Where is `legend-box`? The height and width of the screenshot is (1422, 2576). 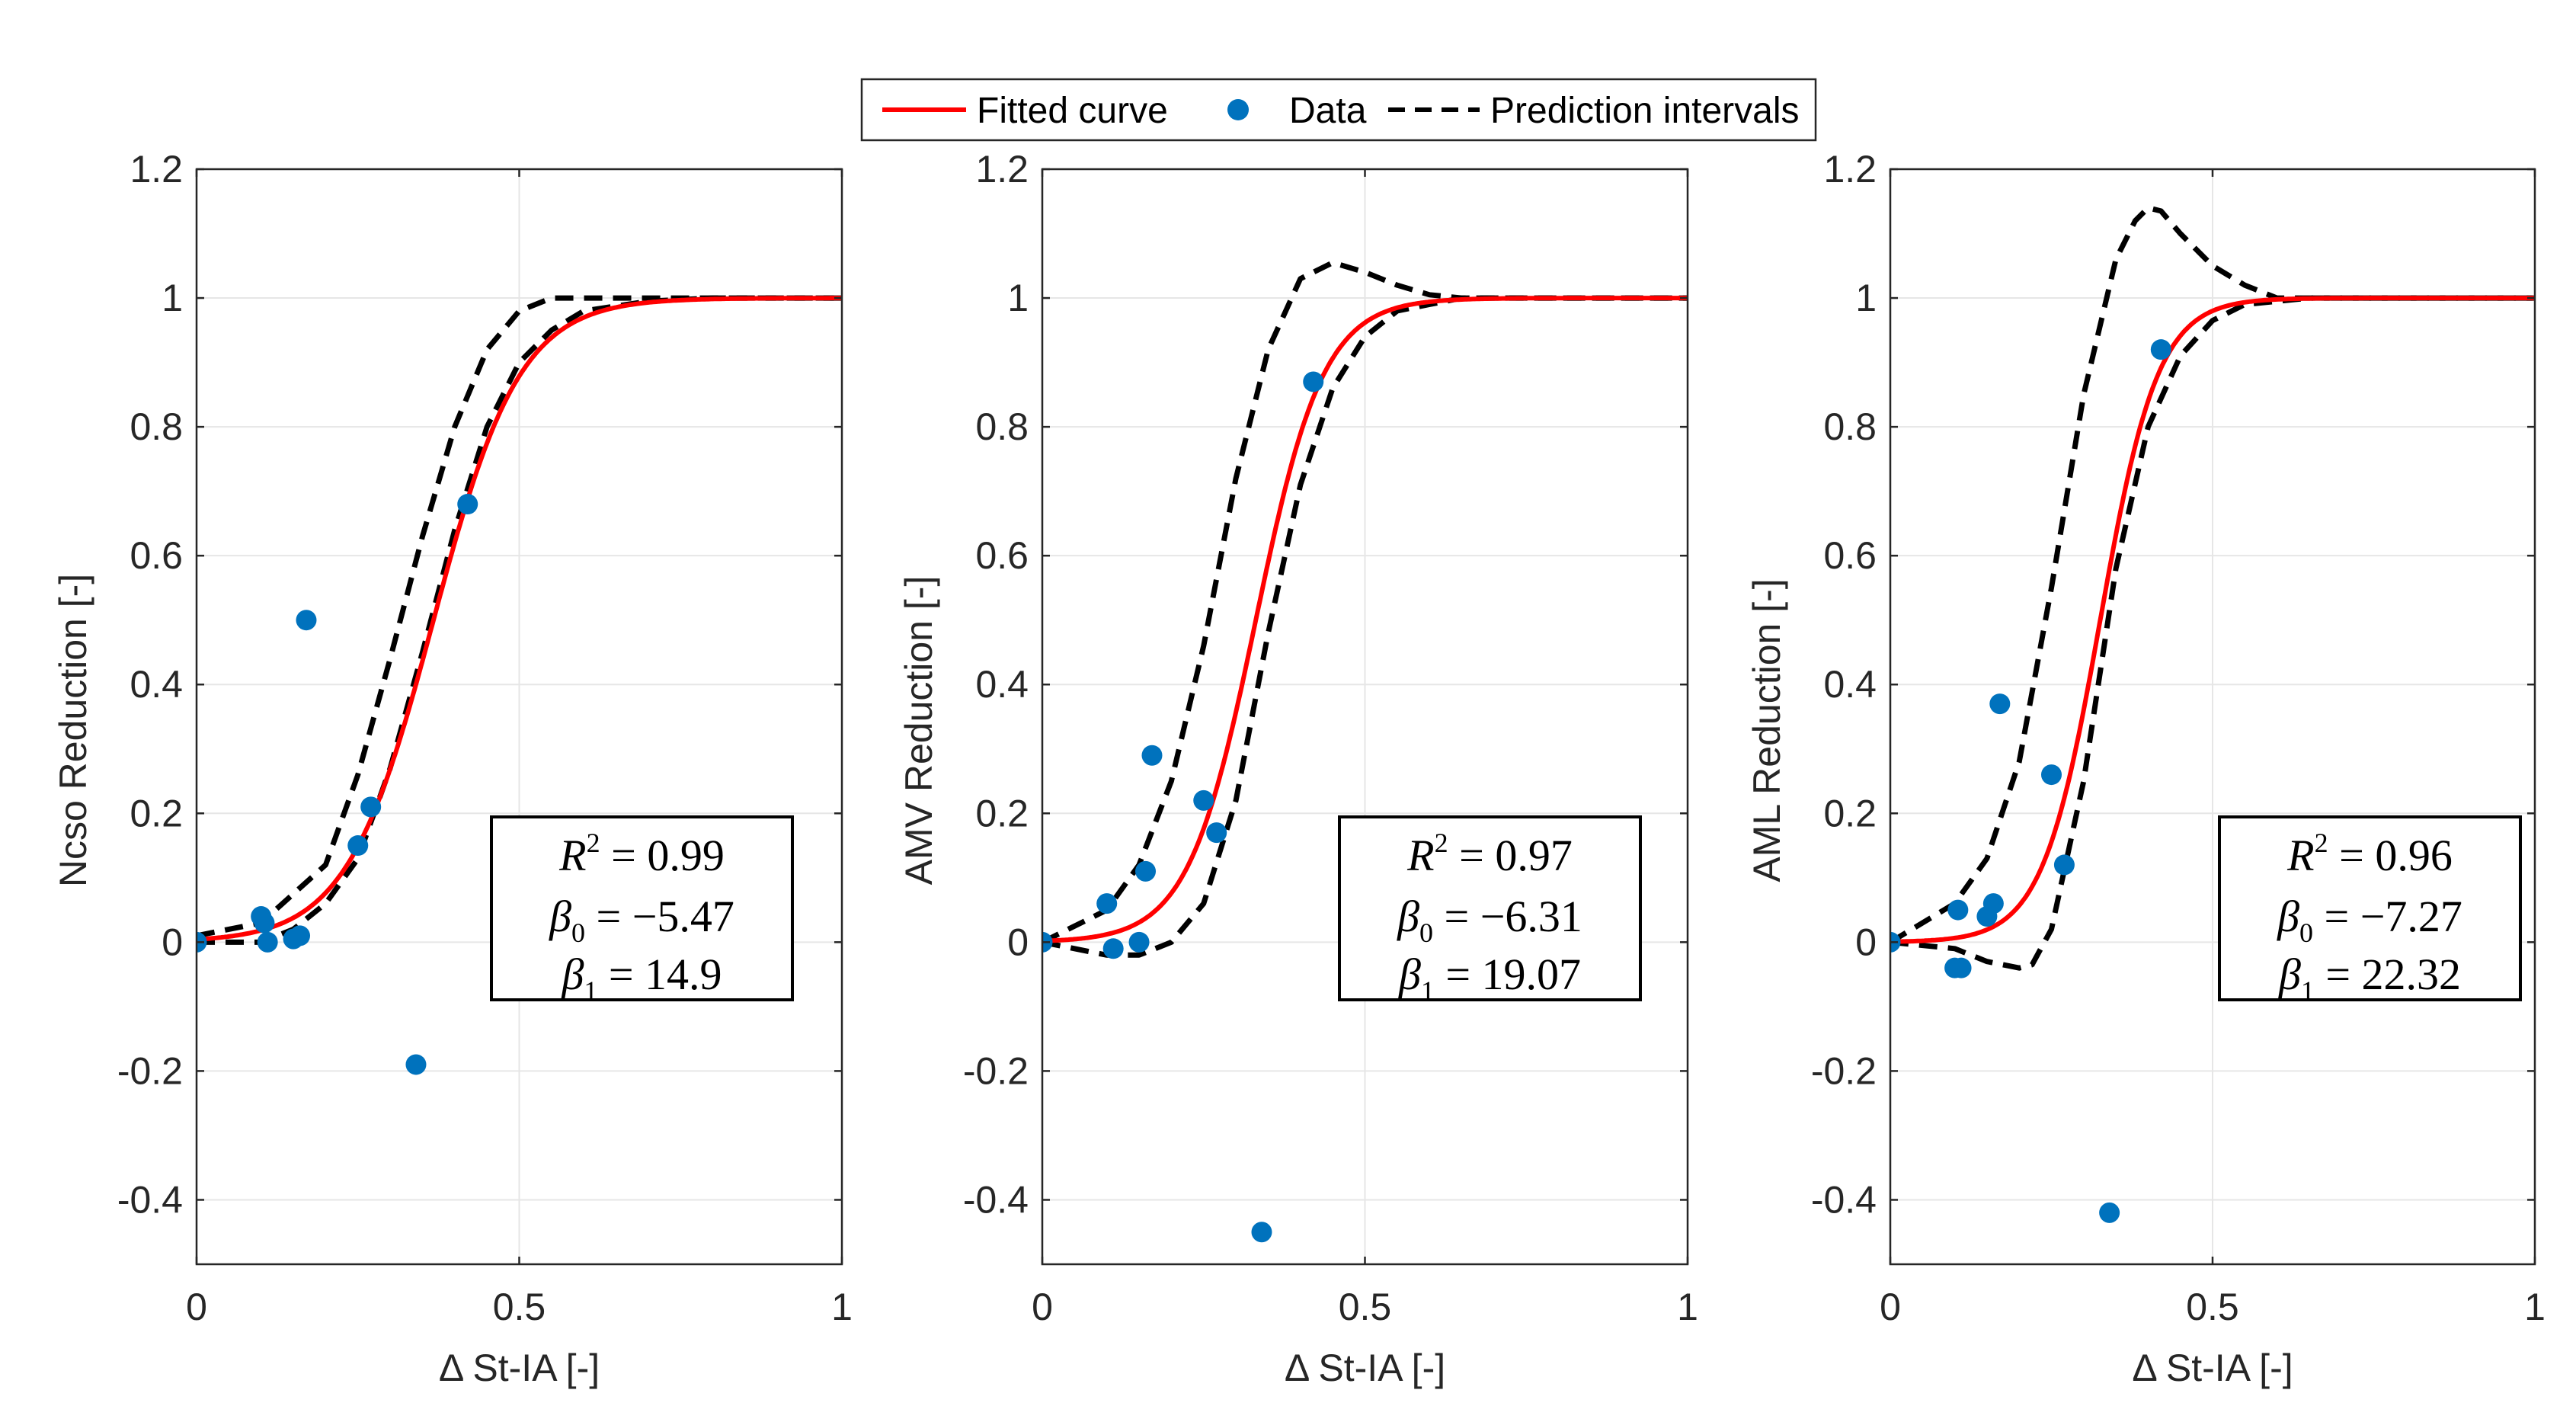 legend-box is located at coordinates (1338, 110).